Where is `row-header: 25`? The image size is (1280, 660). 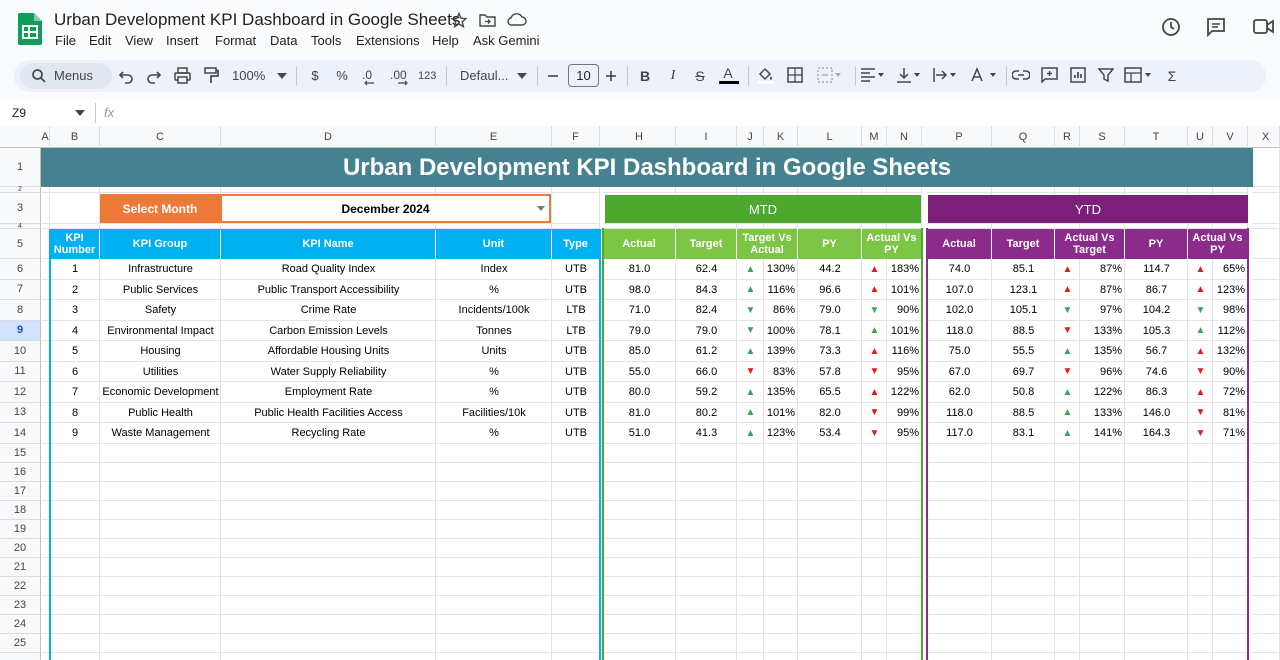
row-header: 25 is located at coordinates (20, 643).